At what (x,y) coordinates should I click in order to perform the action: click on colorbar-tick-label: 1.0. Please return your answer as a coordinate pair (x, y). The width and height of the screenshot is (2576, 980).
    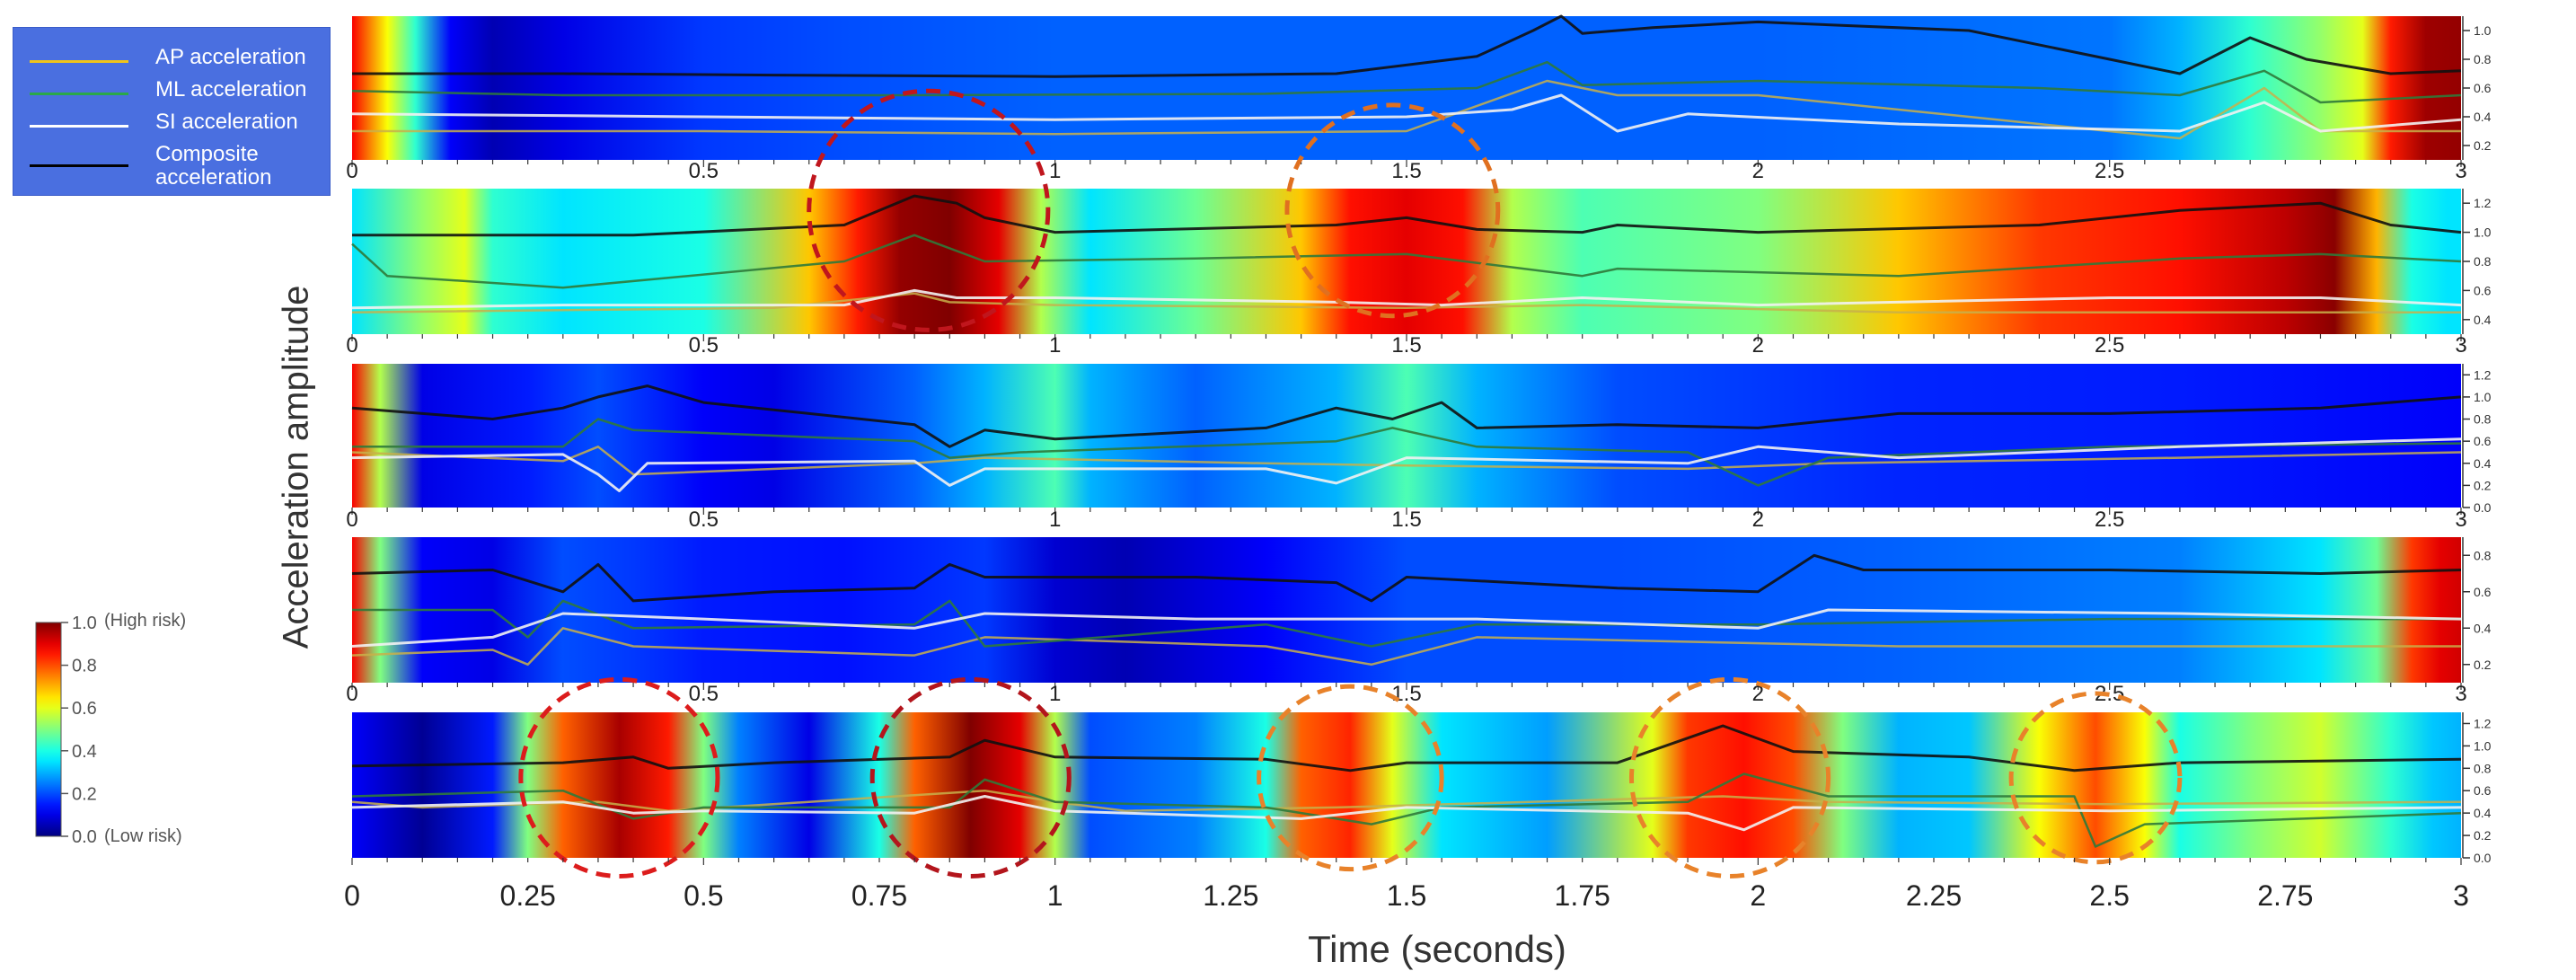
    Looking at the image, I should click on (84, 623).